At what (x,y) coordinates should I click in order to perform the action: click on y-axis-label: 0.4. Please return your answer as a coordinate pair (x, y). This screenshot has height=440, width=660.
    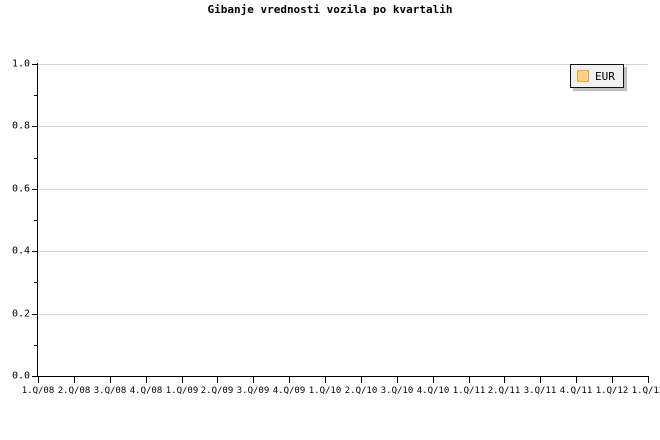
    Looking at the image, I should click on (20, 251).